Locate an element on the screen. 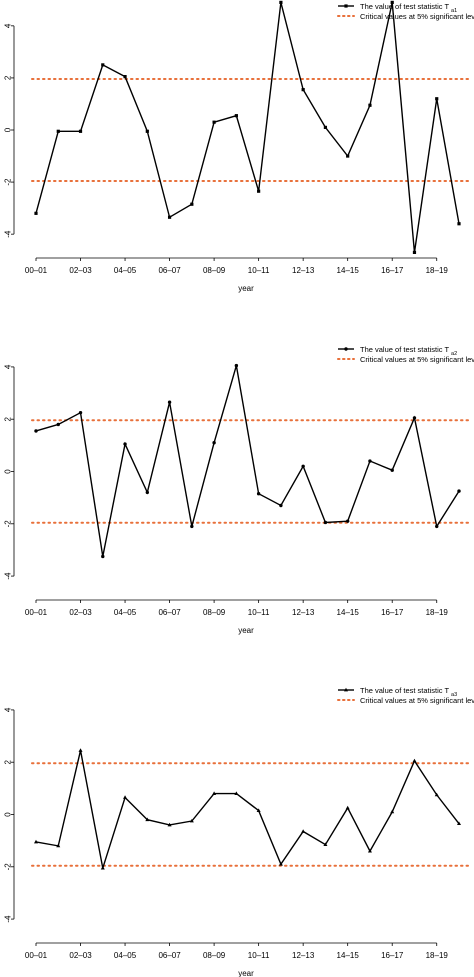 The image size is (474, 977). x-tick-label: 10–11 is located at coordinates (259, 955).